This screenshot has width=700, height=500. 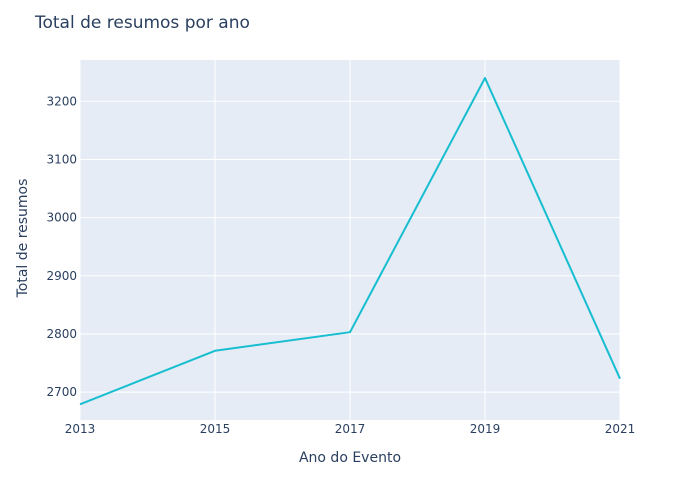 What do you see at coordinates (61, 276) in the screenshot?
I see `y-tick-label: 2900` at bounding box center [61, 276].